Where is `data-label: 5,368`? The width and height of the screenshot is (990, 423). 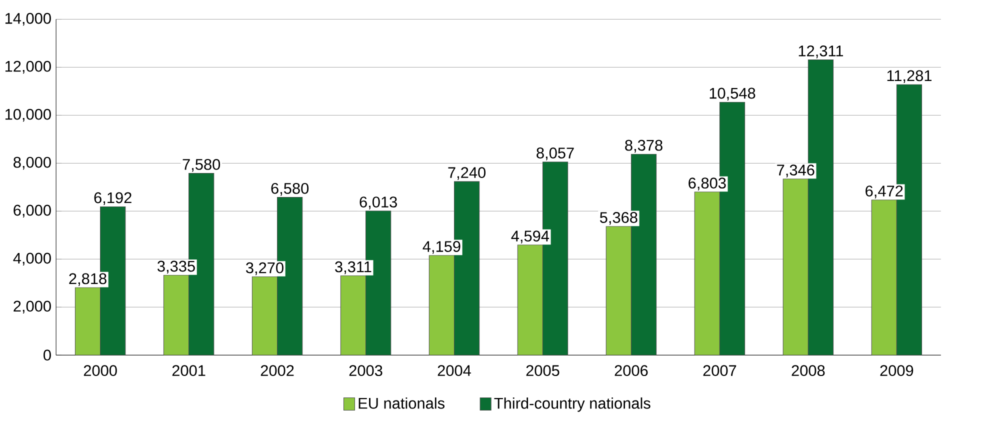 data-label: 5,368 is located at coordinates (619, 218).